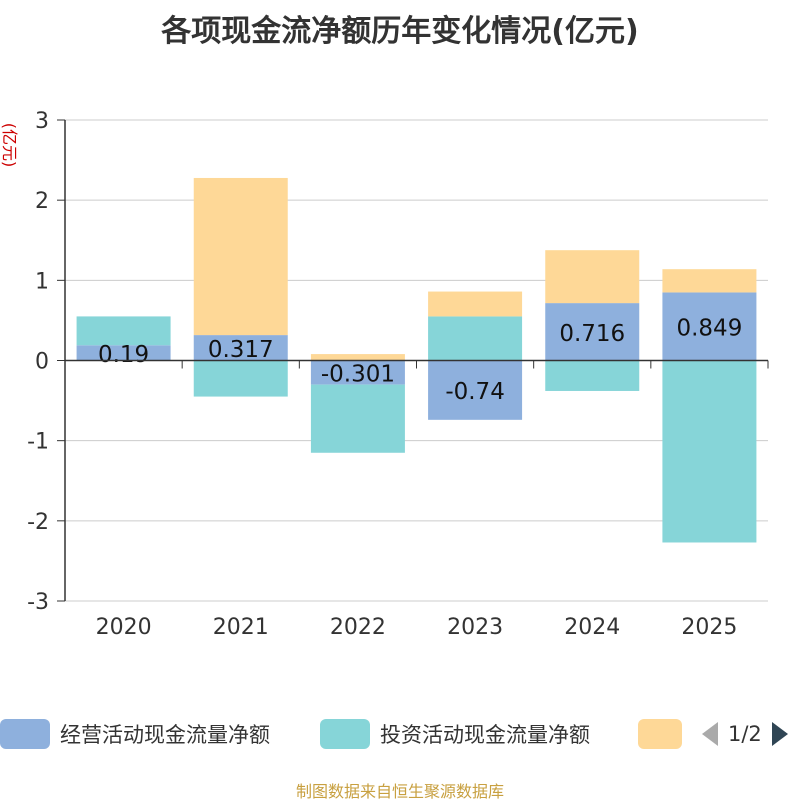  I want to click on legend-label-operating: 经营活动现金流量净额, so click(165, 735).